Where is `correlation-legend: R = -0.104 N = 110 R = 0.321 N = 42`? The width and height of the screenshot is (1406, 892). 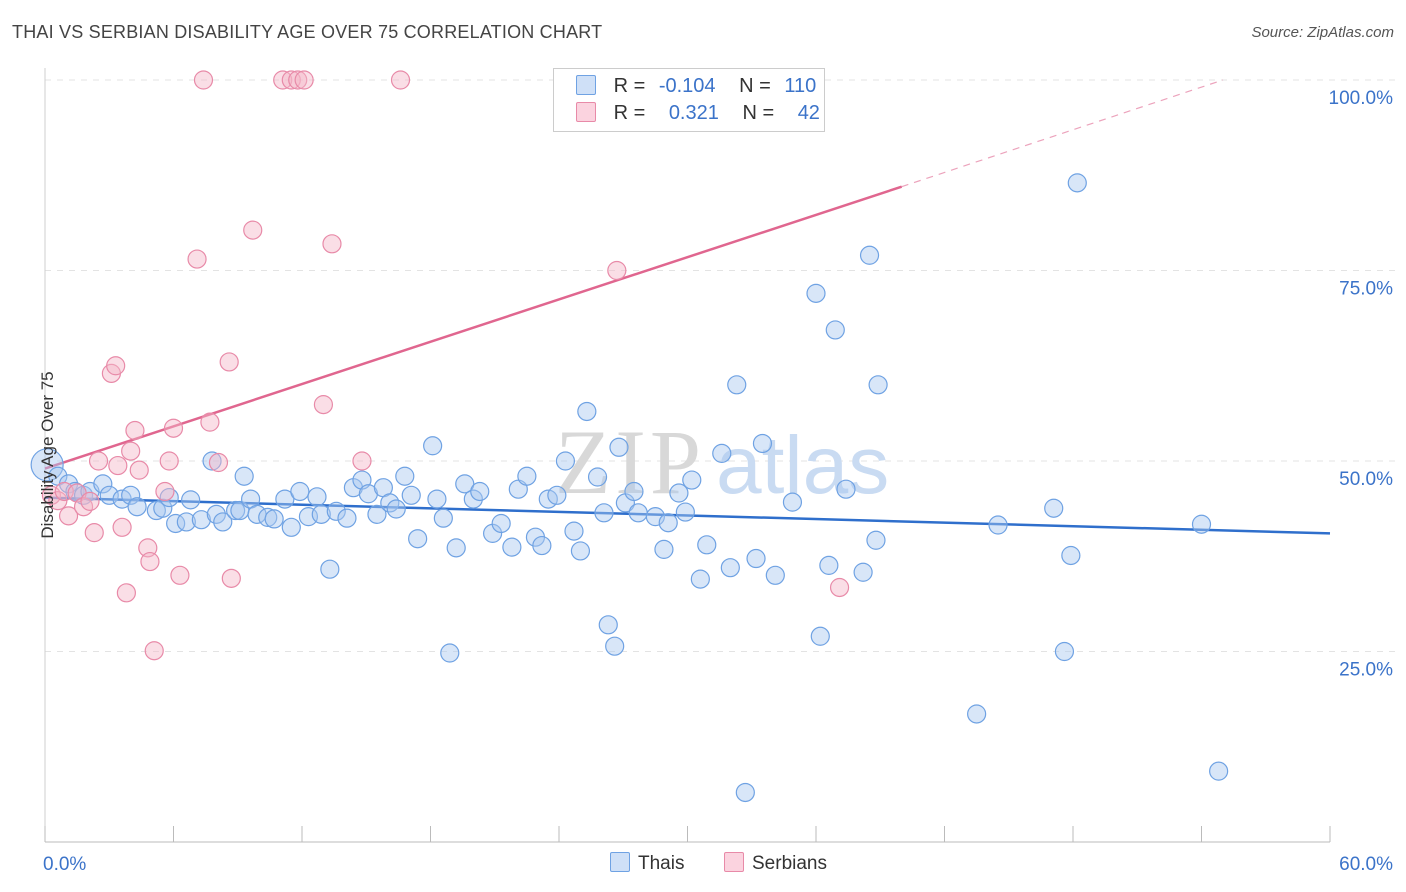
correlation-legend: R = -0.104 N = 110 R = 0.321 N = 42 is located at coordinates (689, 100).